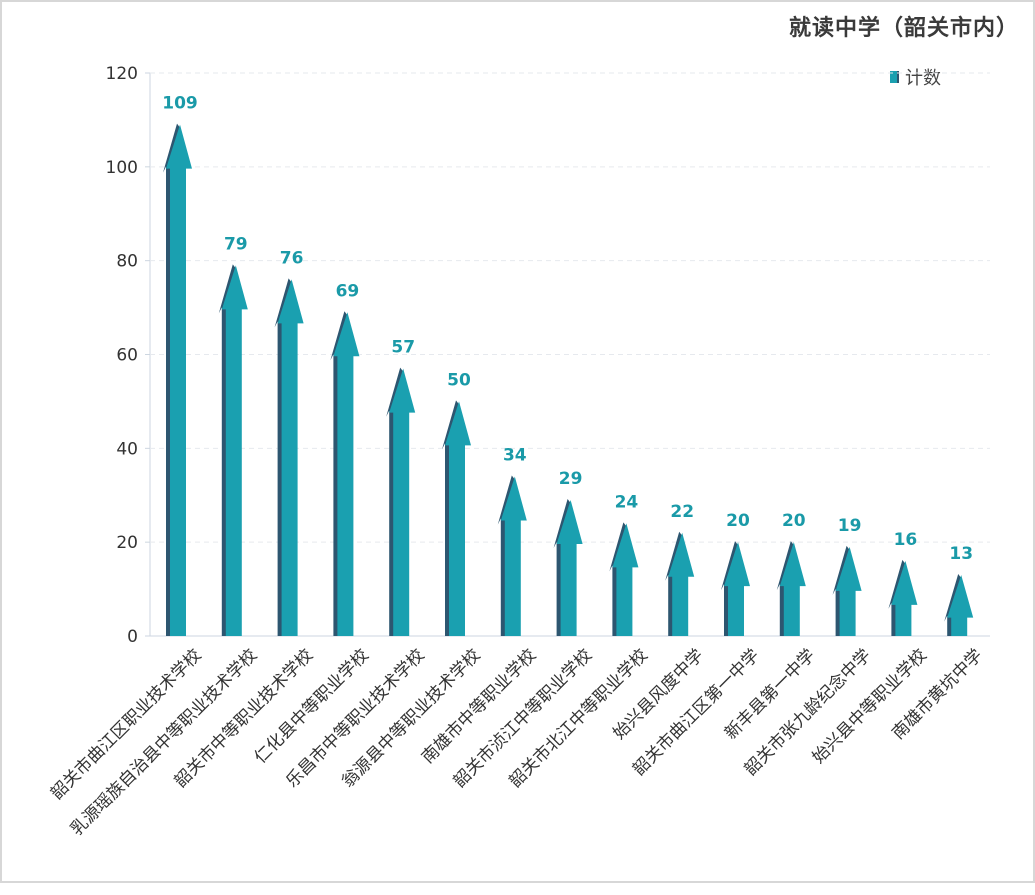 This screenshot has width=1035, height=895. I want to click on y-tick-label: 20, so click(127, 543).